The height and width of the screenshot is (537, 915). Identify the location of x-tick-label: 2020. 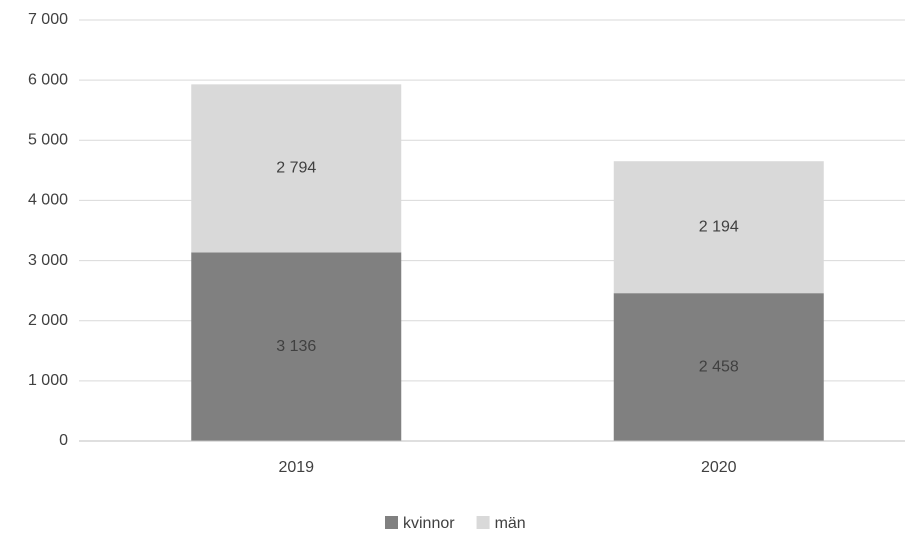
(719, 467).